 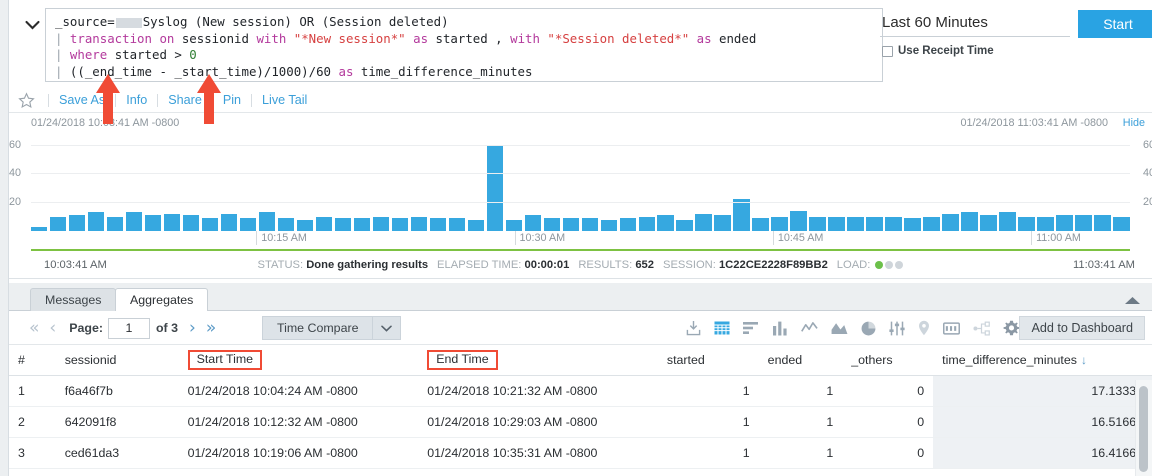 I want to click on last-page-icon: », so click(x=211, y=327).